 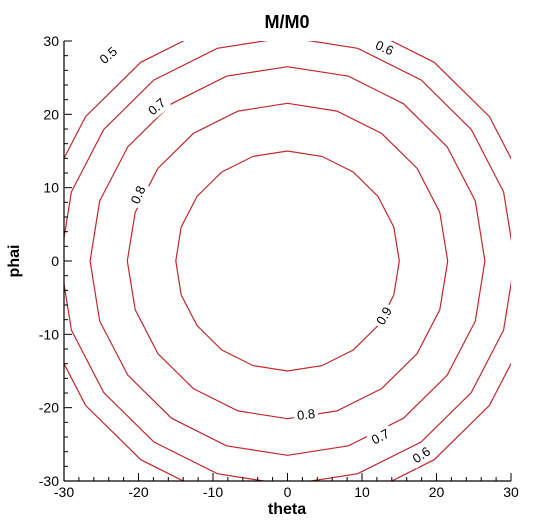 What do you see at coordinates (51, 41) in the screenshot?
I see `y-tick-label: 30` at bounding box center [51, 41].